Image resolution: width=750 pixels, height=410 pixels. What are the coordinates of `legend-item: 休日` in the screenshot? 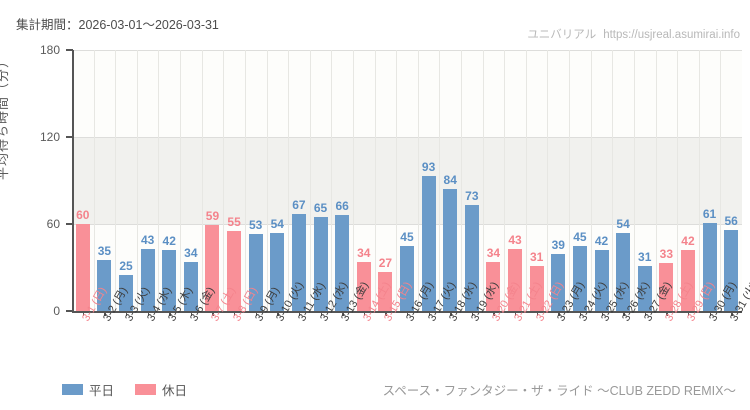 It's located at (161, 389).